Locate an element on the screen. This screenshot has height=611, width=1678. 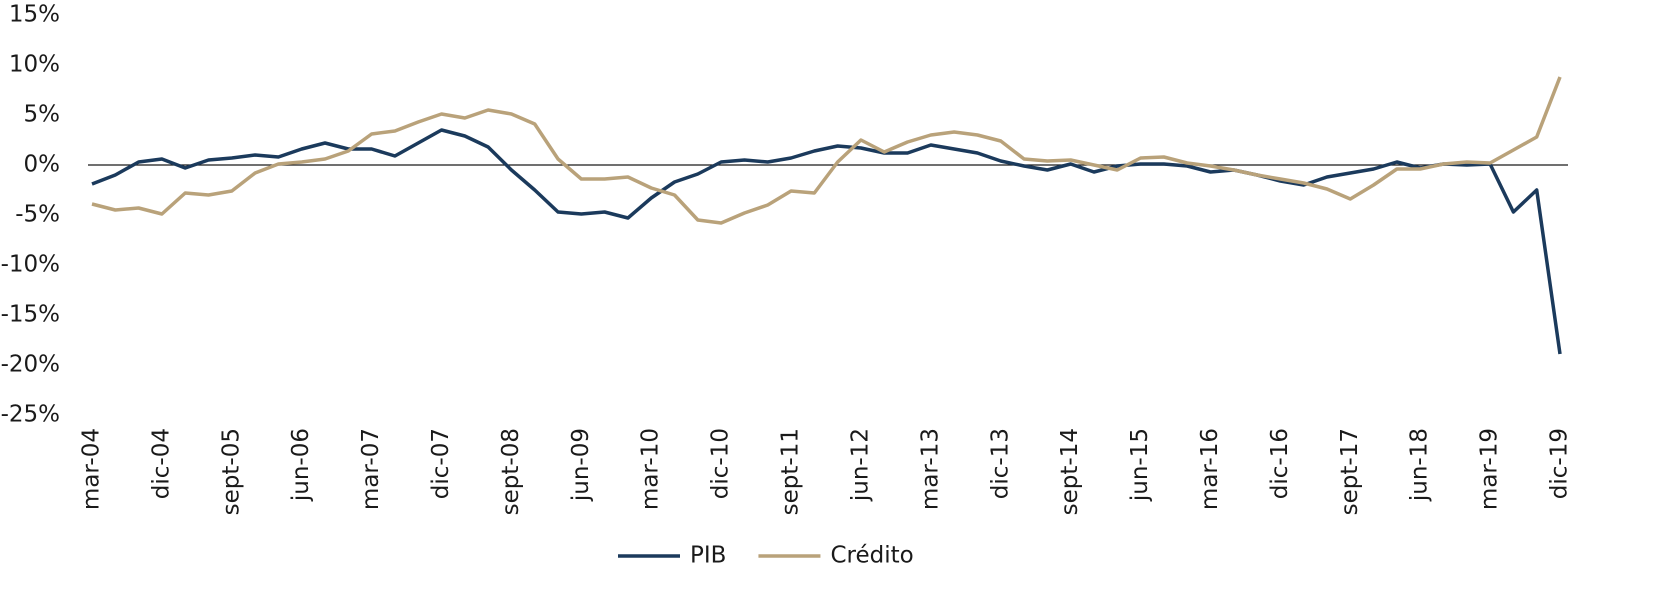
y-tick-label: 0% is located at coordinates (42, 165).